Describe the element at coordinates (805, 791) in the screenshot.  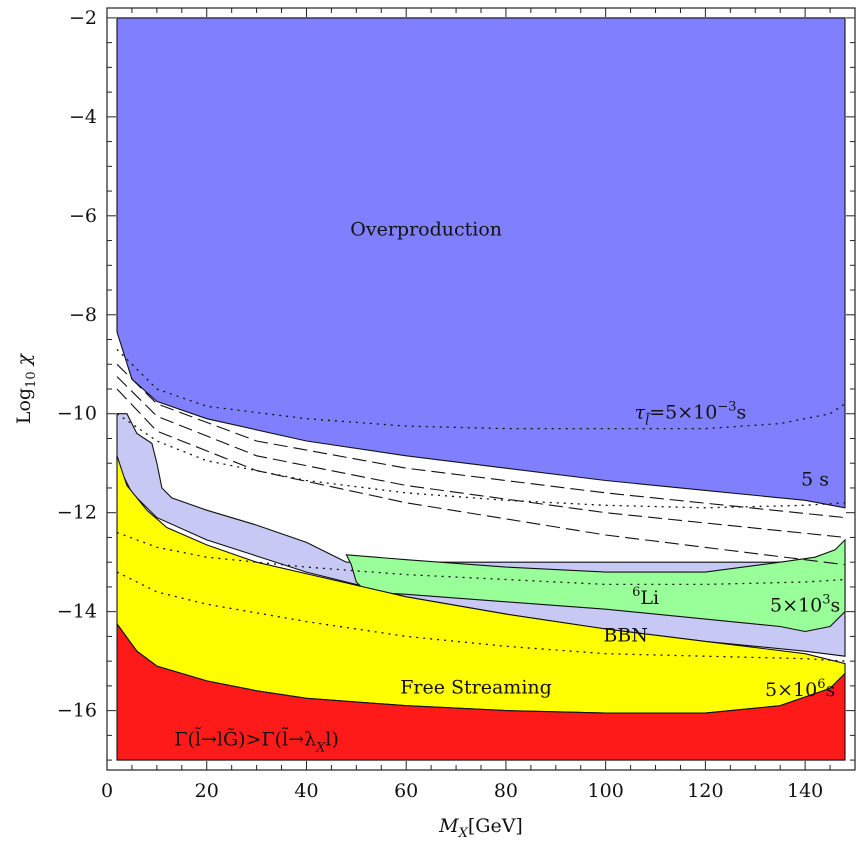
I see `x-tick-label: 140` at that location.